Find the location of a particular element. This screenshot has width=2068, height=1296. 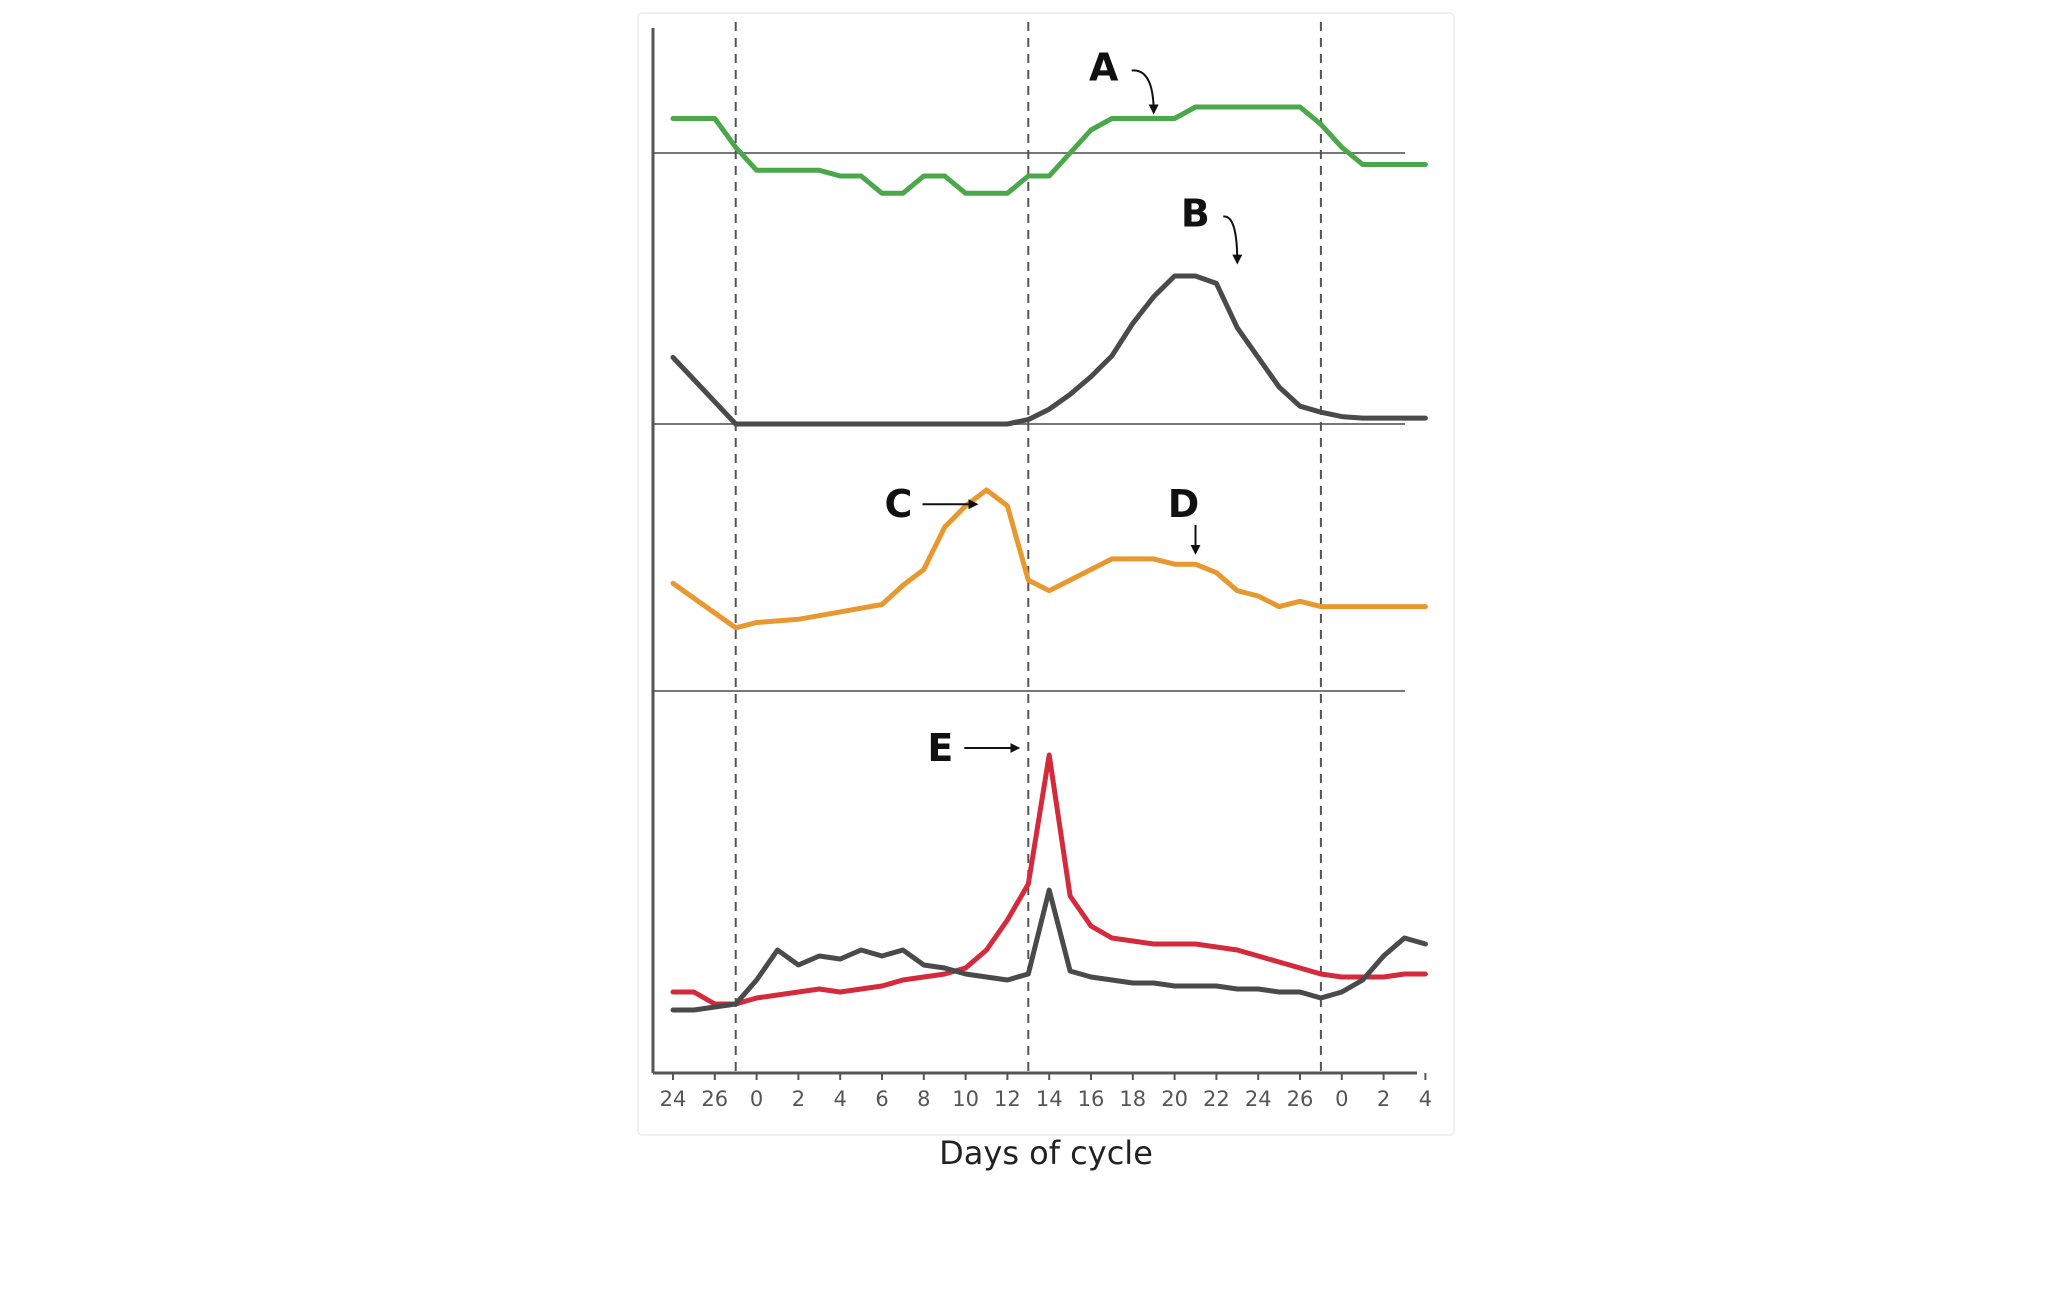

annotation-arrow-b is located at coordinates (1233, 240).